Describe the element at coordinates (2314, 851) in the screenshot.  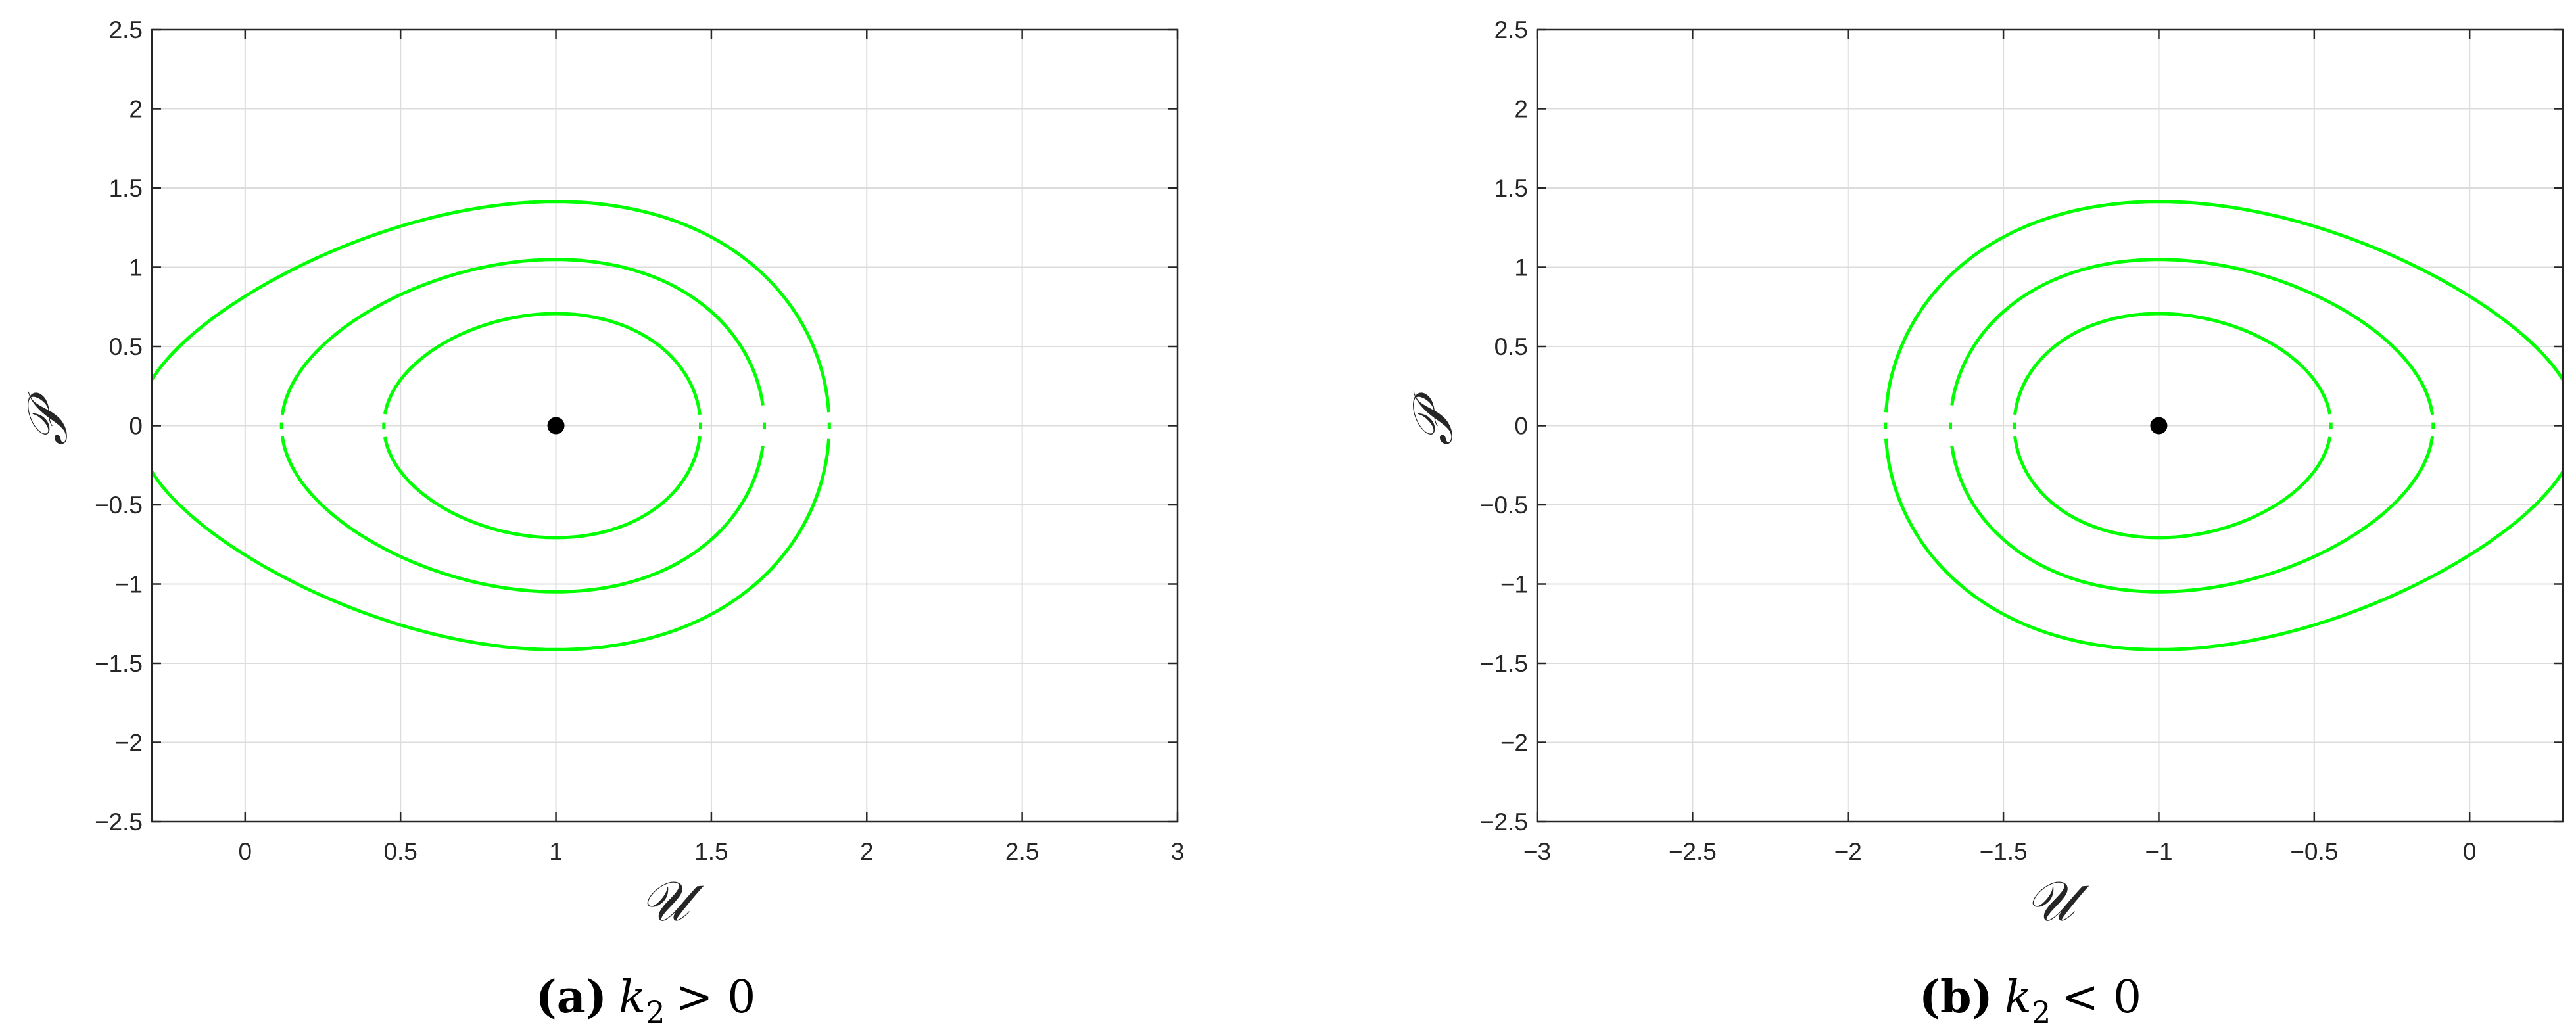
I see `x-tick-label: −0.5` at that location.